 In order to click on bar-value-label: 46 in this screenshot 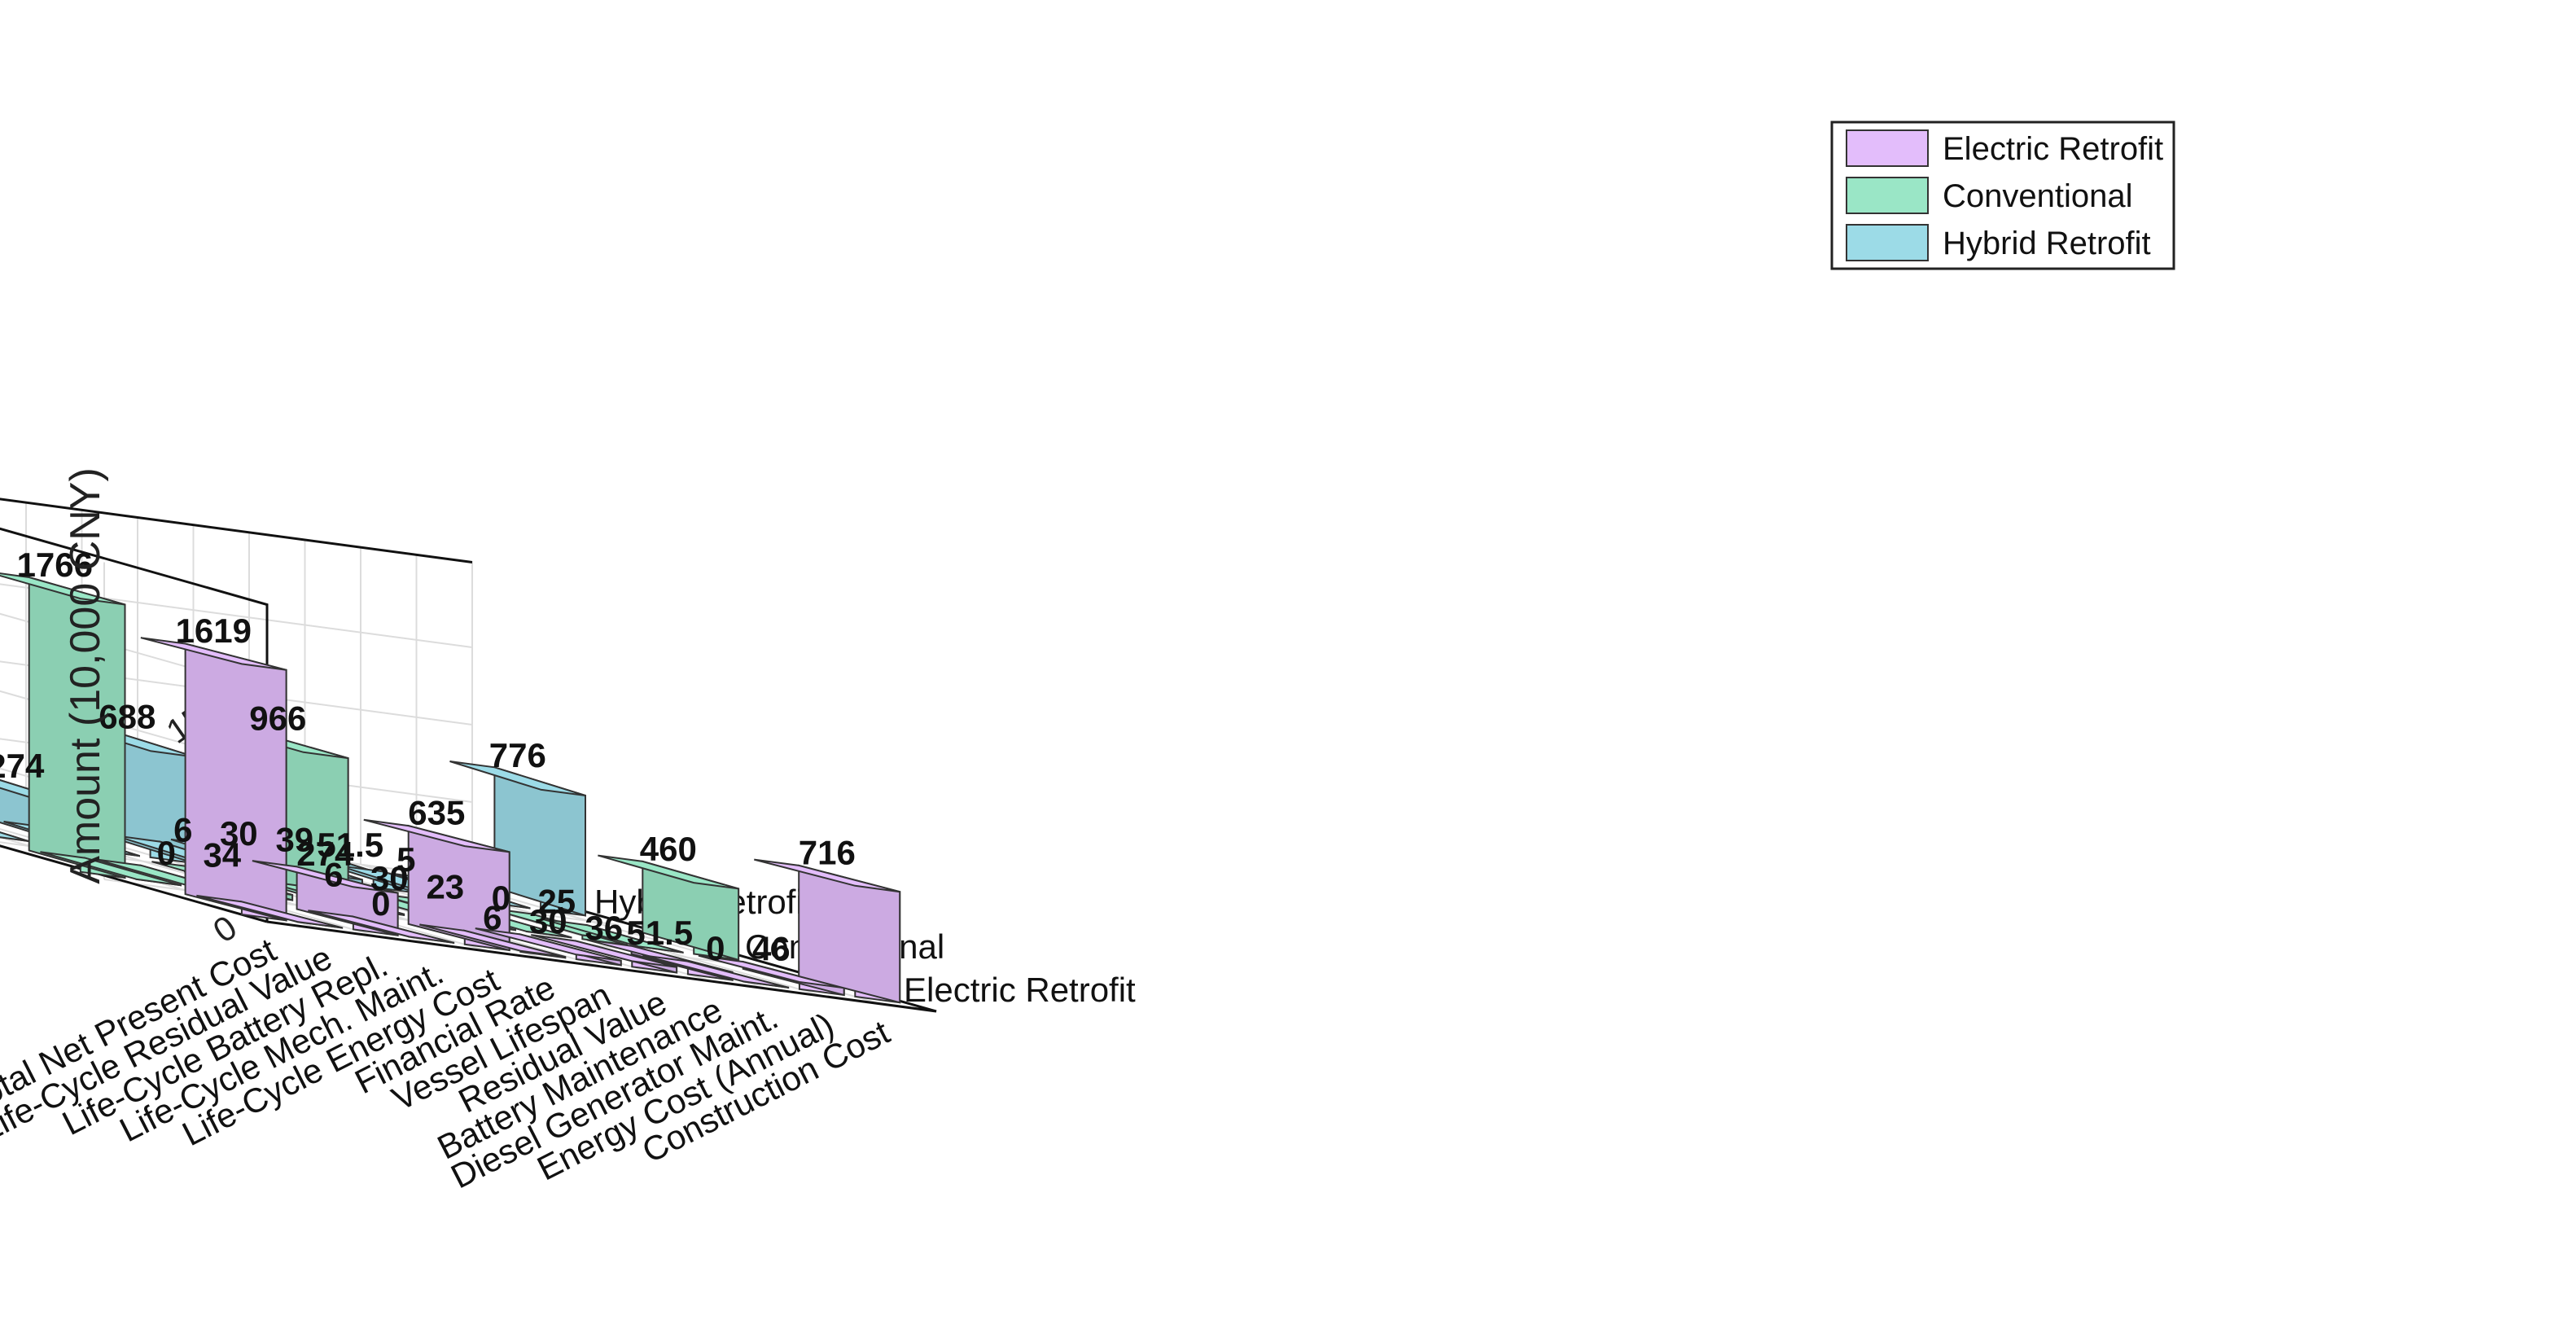, I will do `click(771, 949)`.